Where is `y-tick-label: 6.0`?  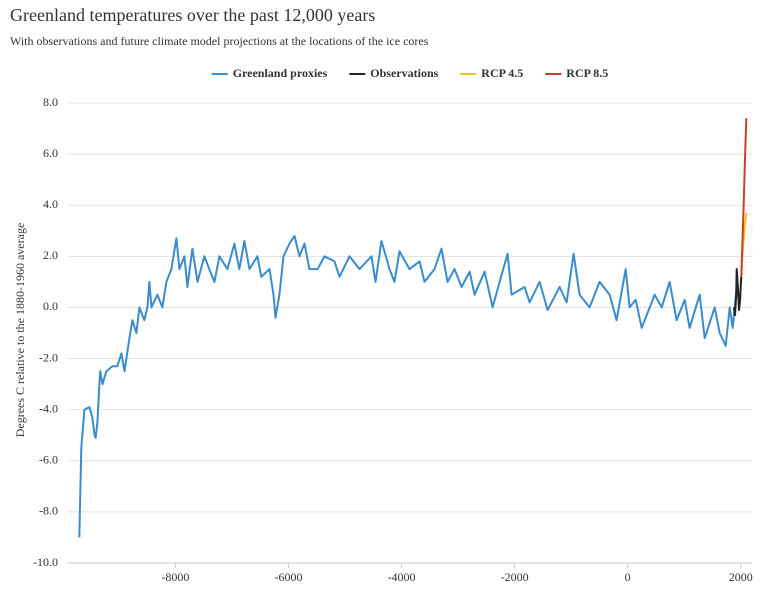 y-tick-label: 6.0 is located at coordinates (50, 153).